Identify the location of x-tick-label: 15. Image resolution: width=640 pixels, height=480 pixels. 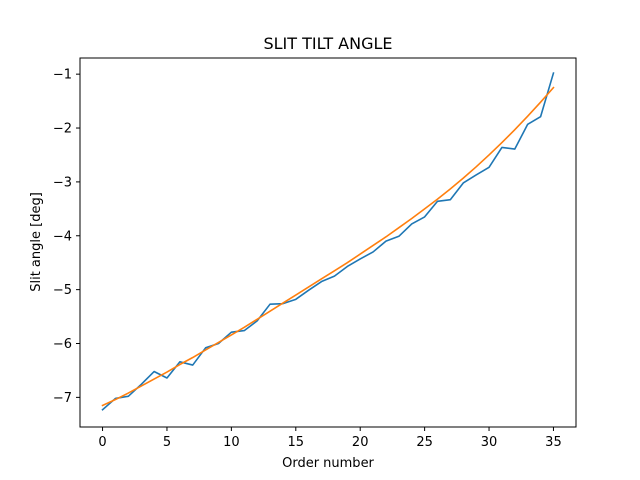
(296, 442).